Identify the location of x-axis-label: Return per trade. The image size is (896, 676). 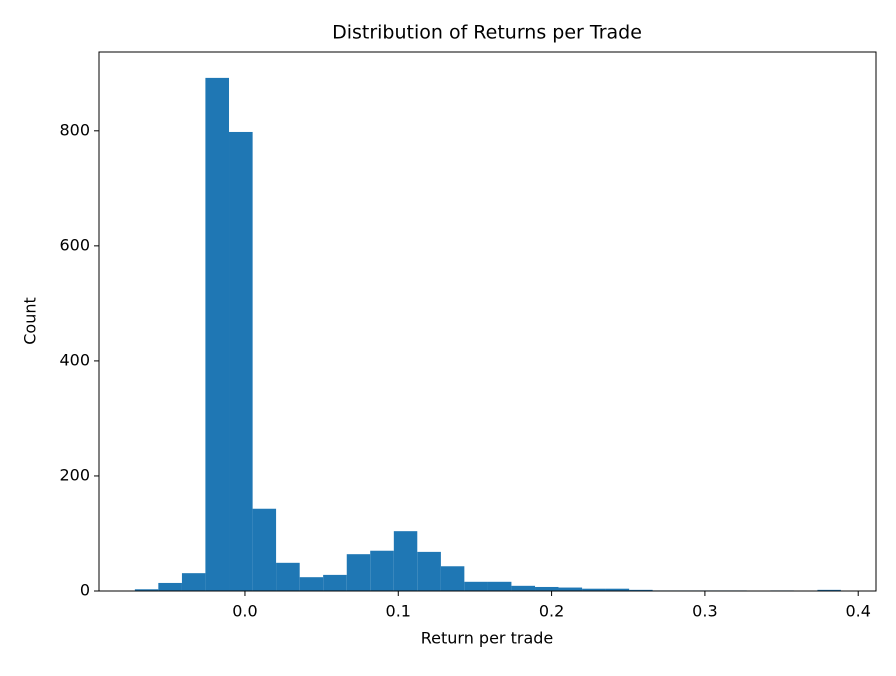
(487, 638).